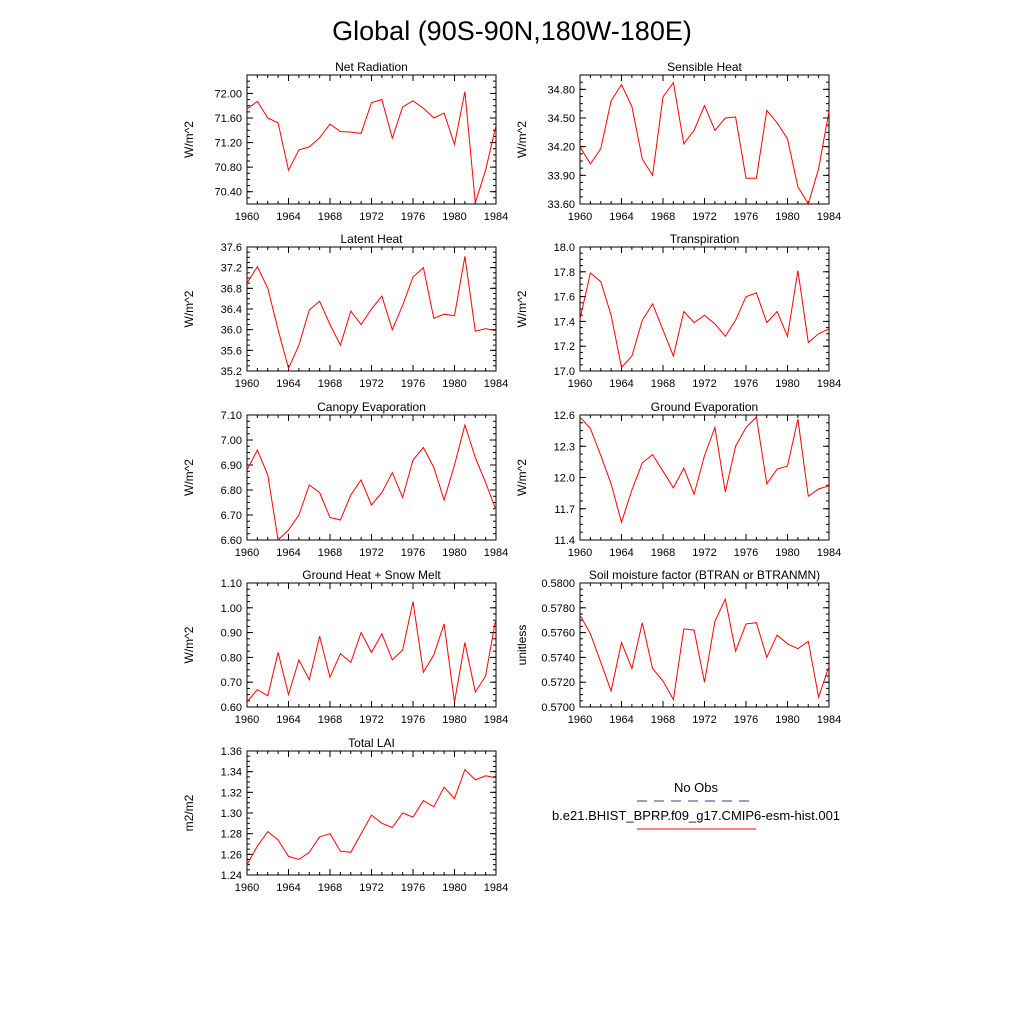 The image size is (1024, 1024). I want to click on y-tick-label: 1.34, so click(231, 773).